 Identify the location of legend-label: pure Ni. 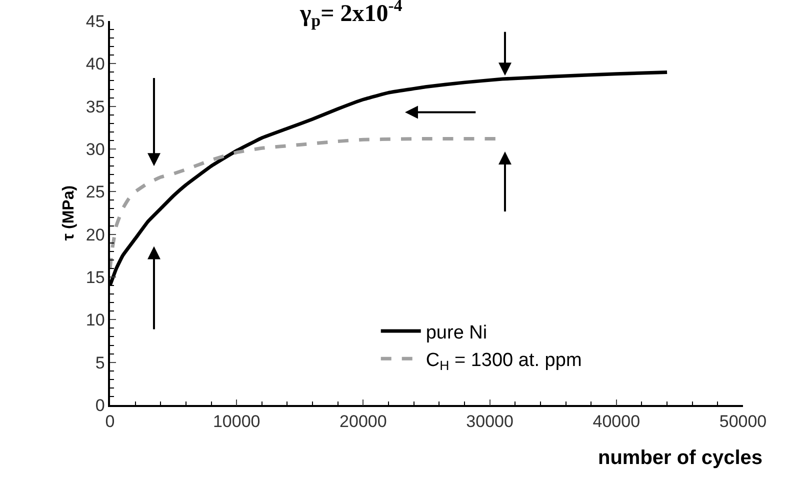
(457, 333).